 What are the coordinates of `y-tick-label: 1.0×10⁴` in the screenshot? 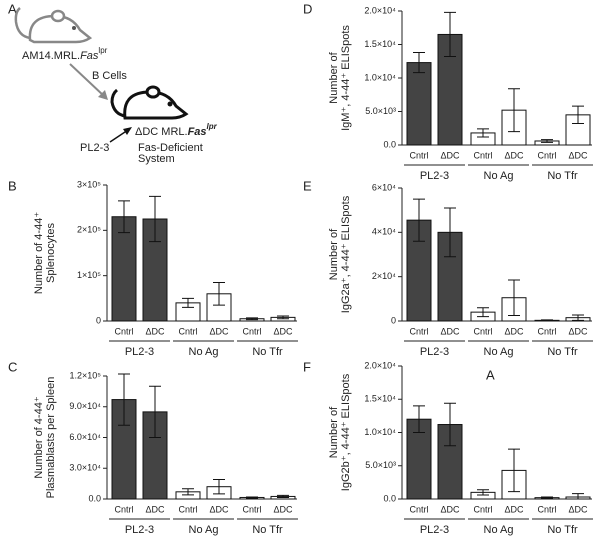 It's located at (380, 432).